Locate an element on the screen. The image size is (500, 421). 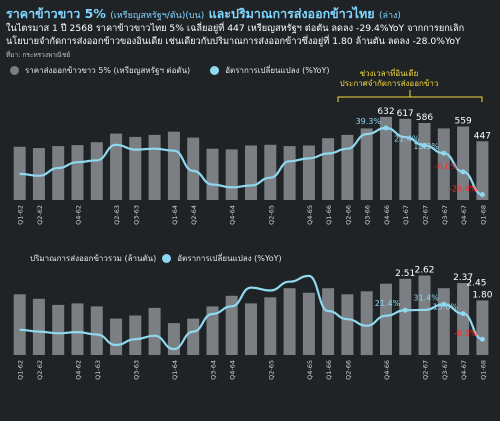
bottom-tick-8: Q1-64 is located at coordinates (175, 370).